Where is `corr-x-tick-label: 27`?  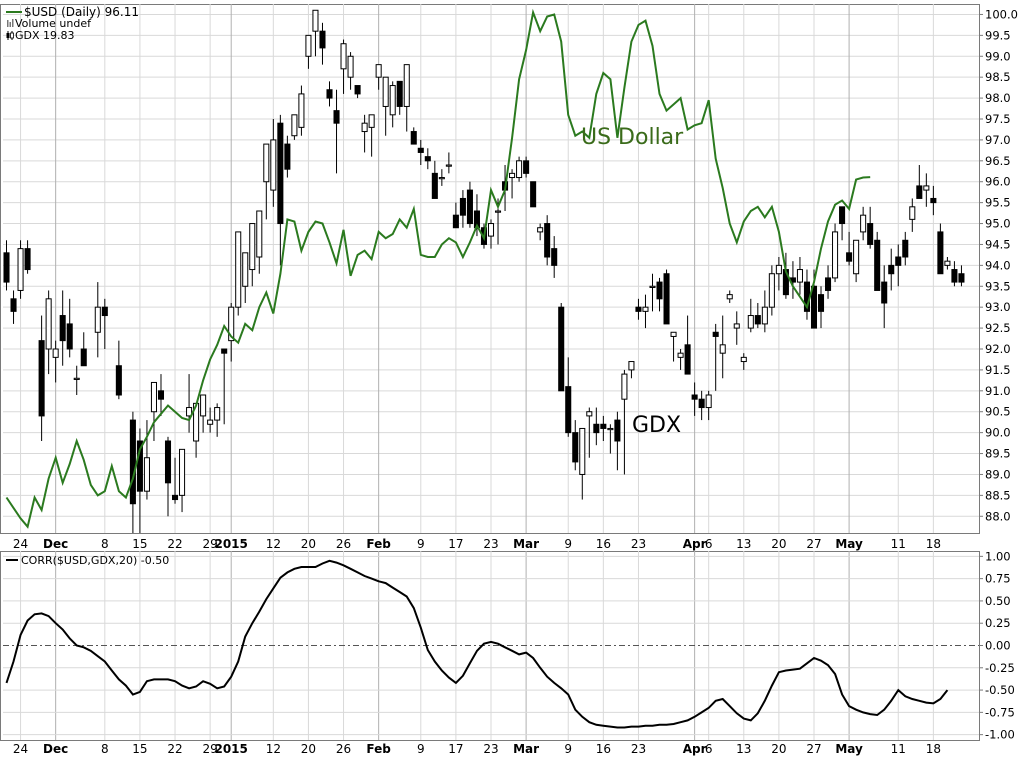 corr-x-tick-label: 27 is located at coordinates (813, 749).